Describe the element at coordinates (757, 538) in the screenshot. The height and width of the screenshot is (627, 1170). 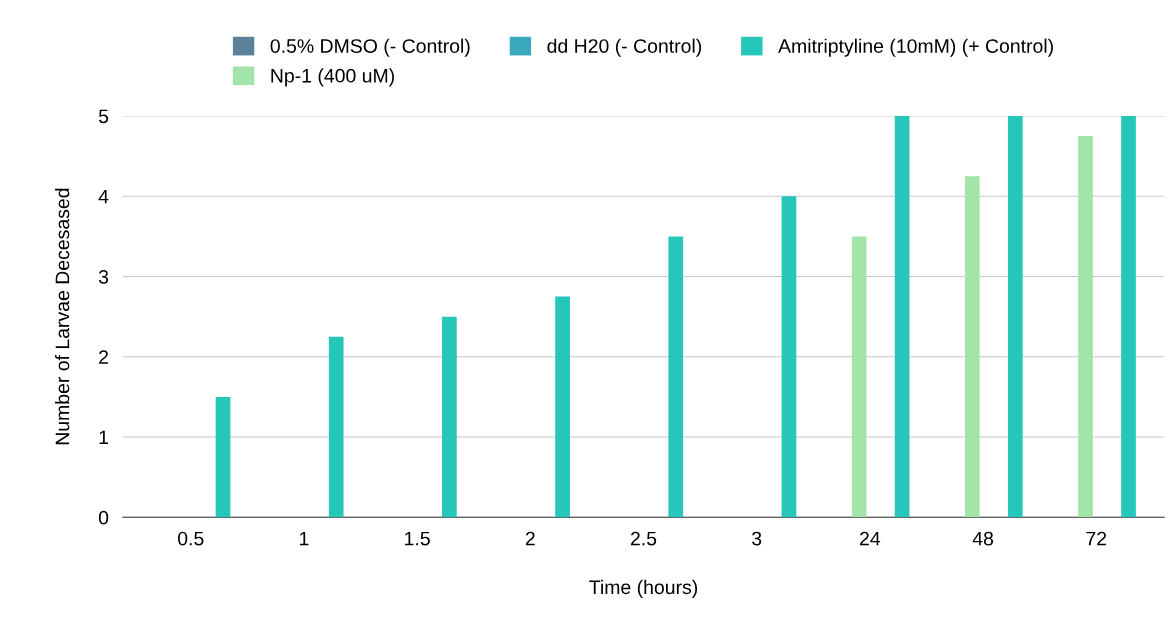
I see `x-tick-label: 3` at that location.